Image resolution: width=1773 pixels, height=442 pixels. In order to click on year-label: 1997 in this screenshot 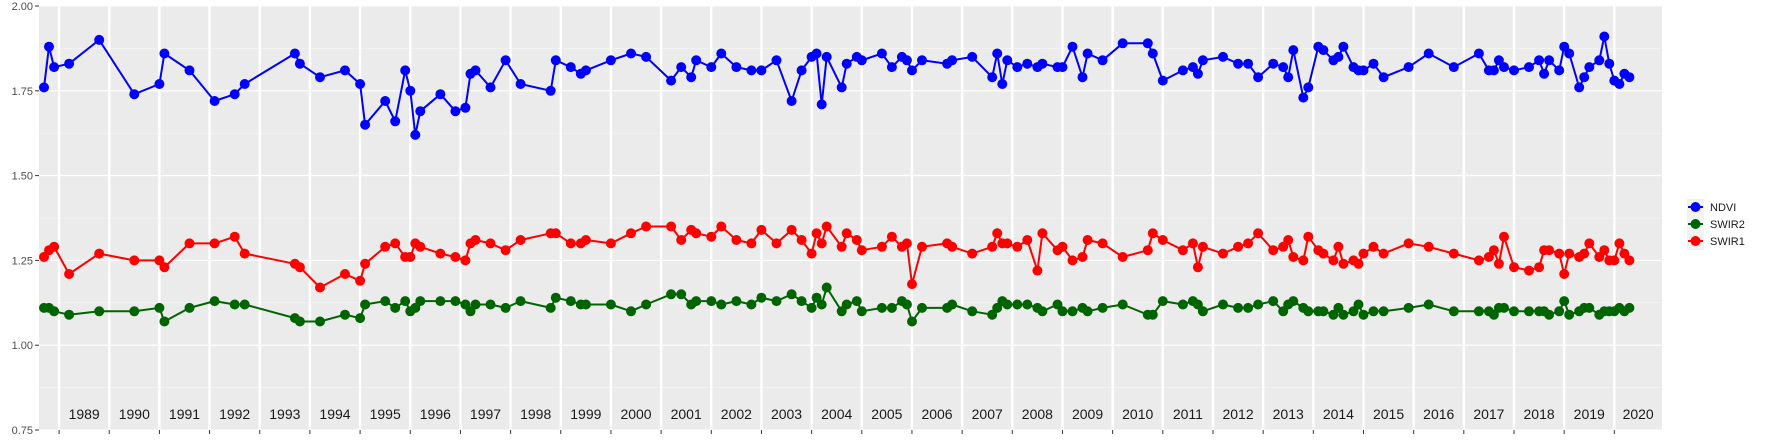, I will do `click(485, 414)`.